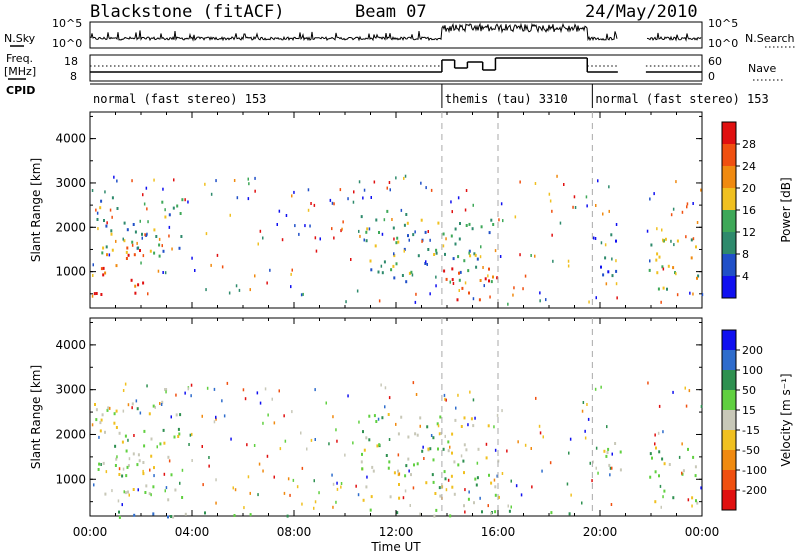 This screenshot has height=554, width=800. I want to click on nave-tick-bottom: 0, so click(711, 76).